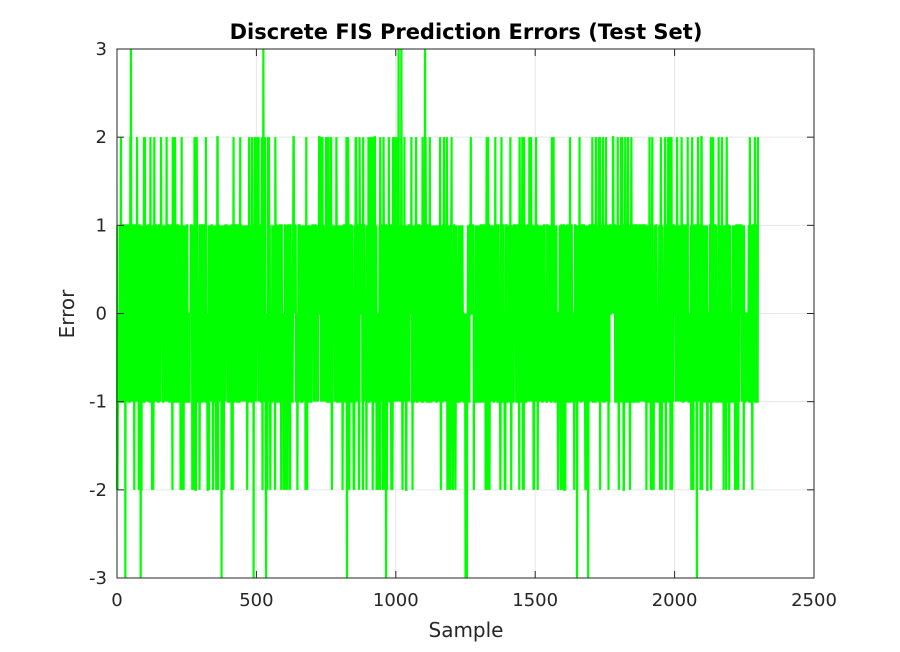 This screenshot has width=900, height=652. I want to click on x-tick-label: 1000, so click(396, 600).